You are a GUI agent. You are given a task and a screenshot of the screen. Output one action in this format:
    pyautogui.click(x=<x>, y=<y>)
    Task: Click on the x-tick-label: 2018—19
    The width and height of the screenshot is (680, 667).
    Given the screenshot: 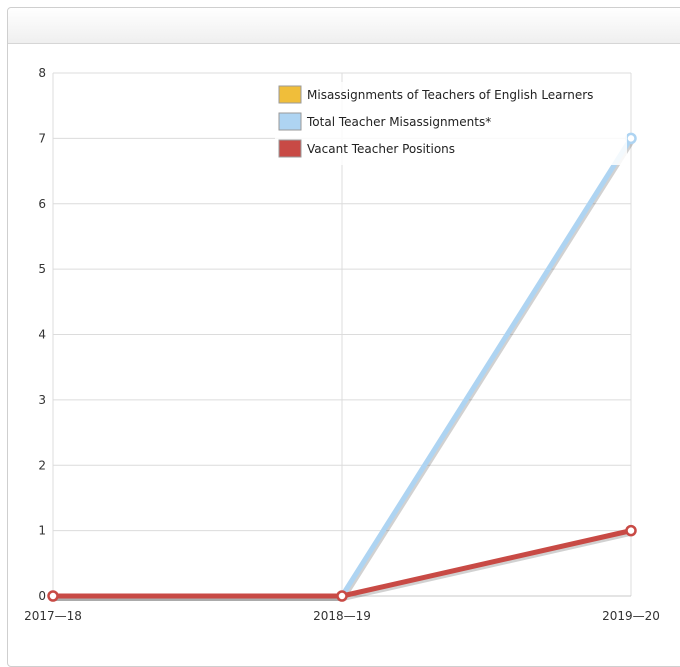 What is the action you would take?
    pyautogui.click(x=342, y=616)
    